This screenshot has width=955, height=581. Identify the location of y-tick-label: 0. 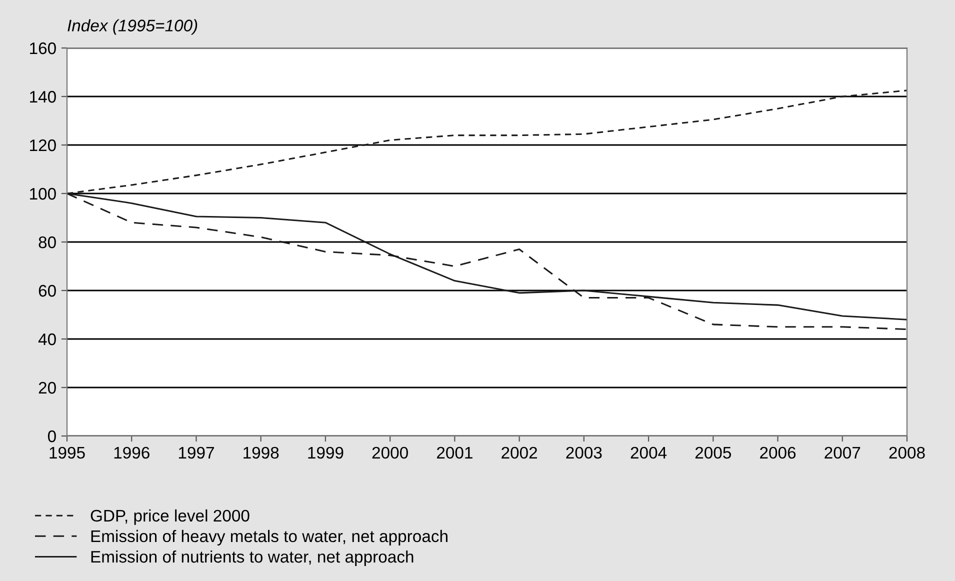
(52, 436).